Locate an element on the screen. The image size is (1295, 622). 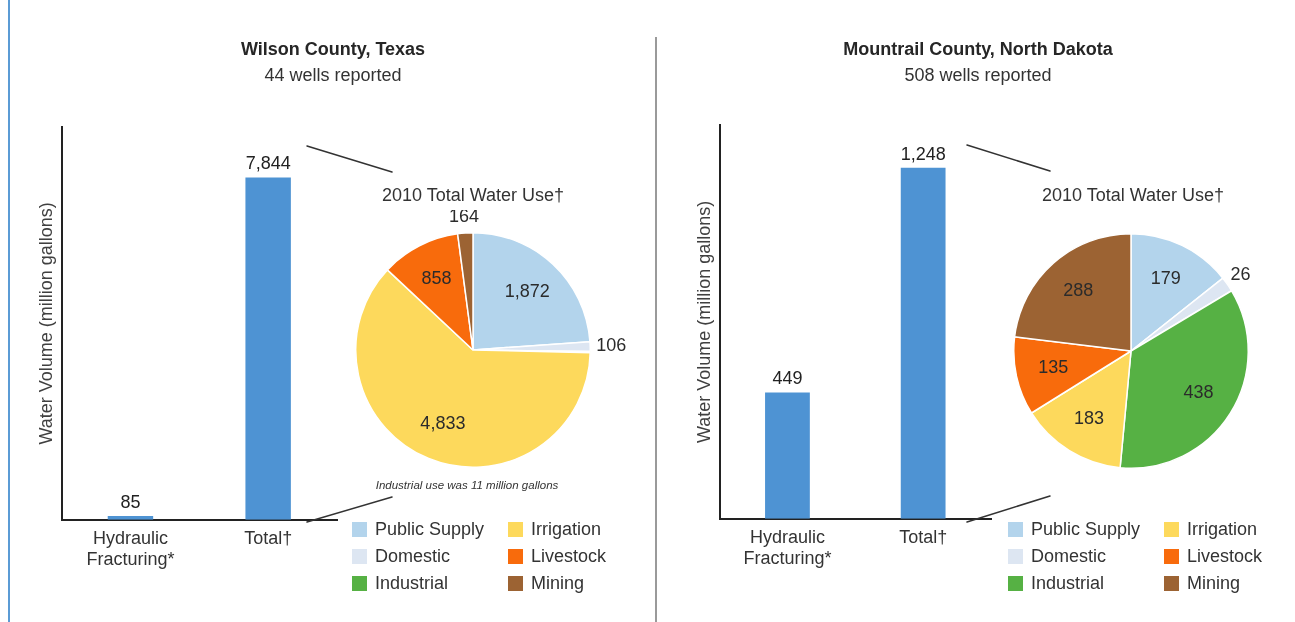
data-label: 288 is located at coordinates (1078, 290).